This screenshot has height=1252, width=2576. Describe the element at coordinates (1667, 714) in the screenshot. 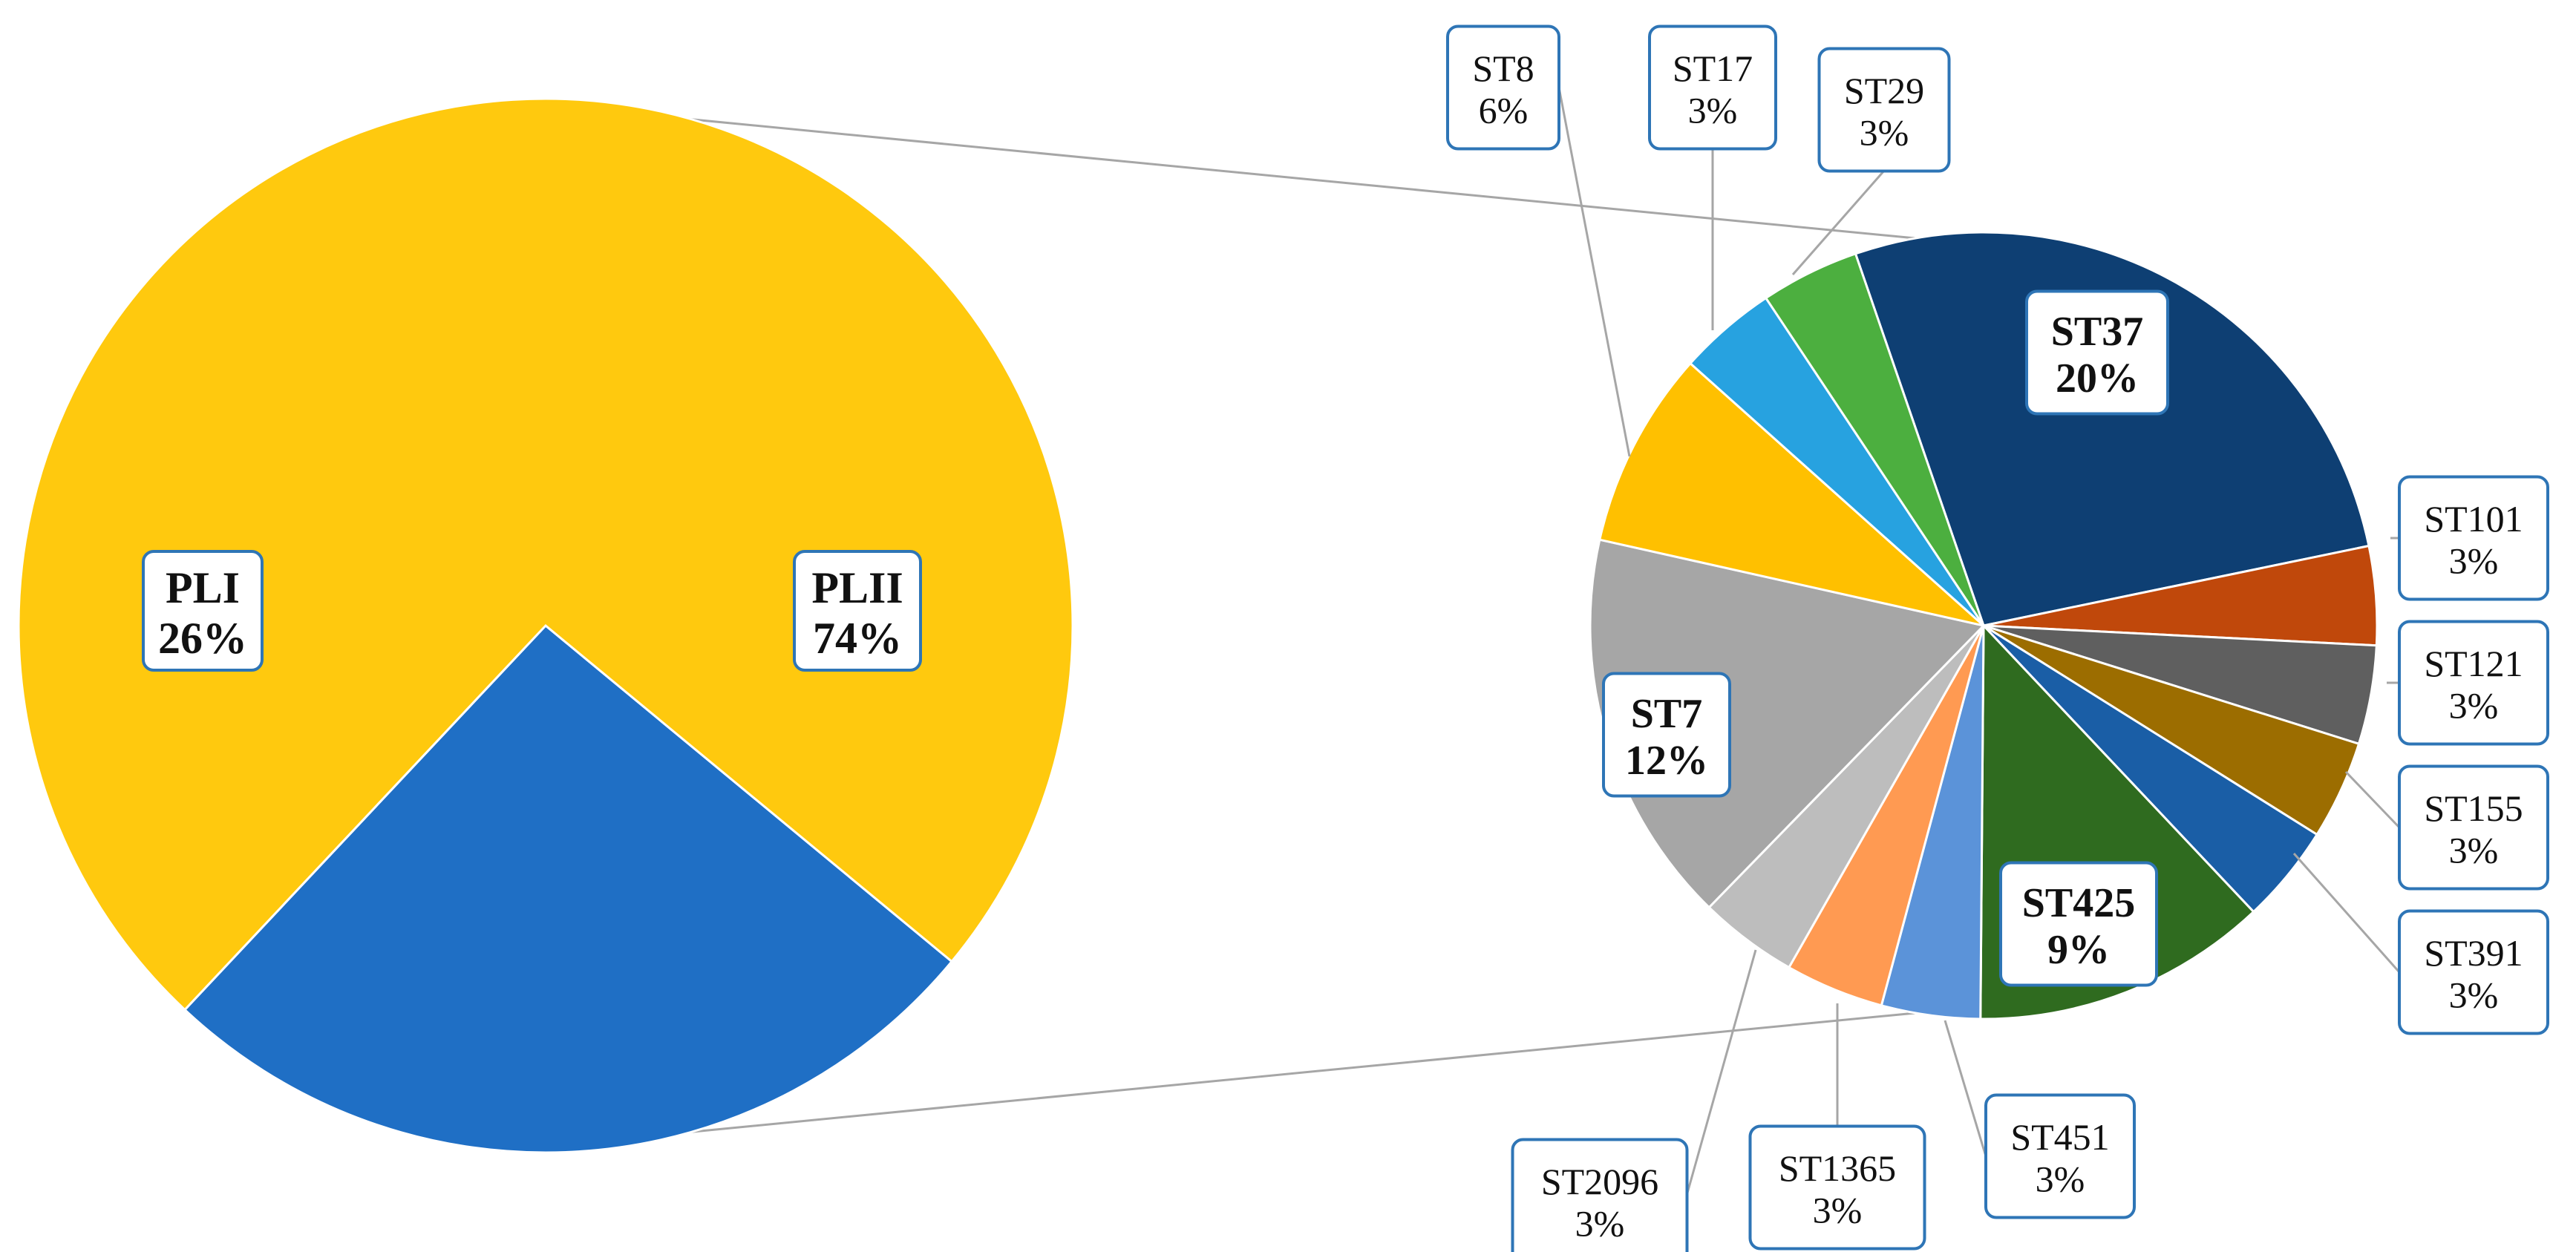

I see `slice-name-label: ST7` at that location.